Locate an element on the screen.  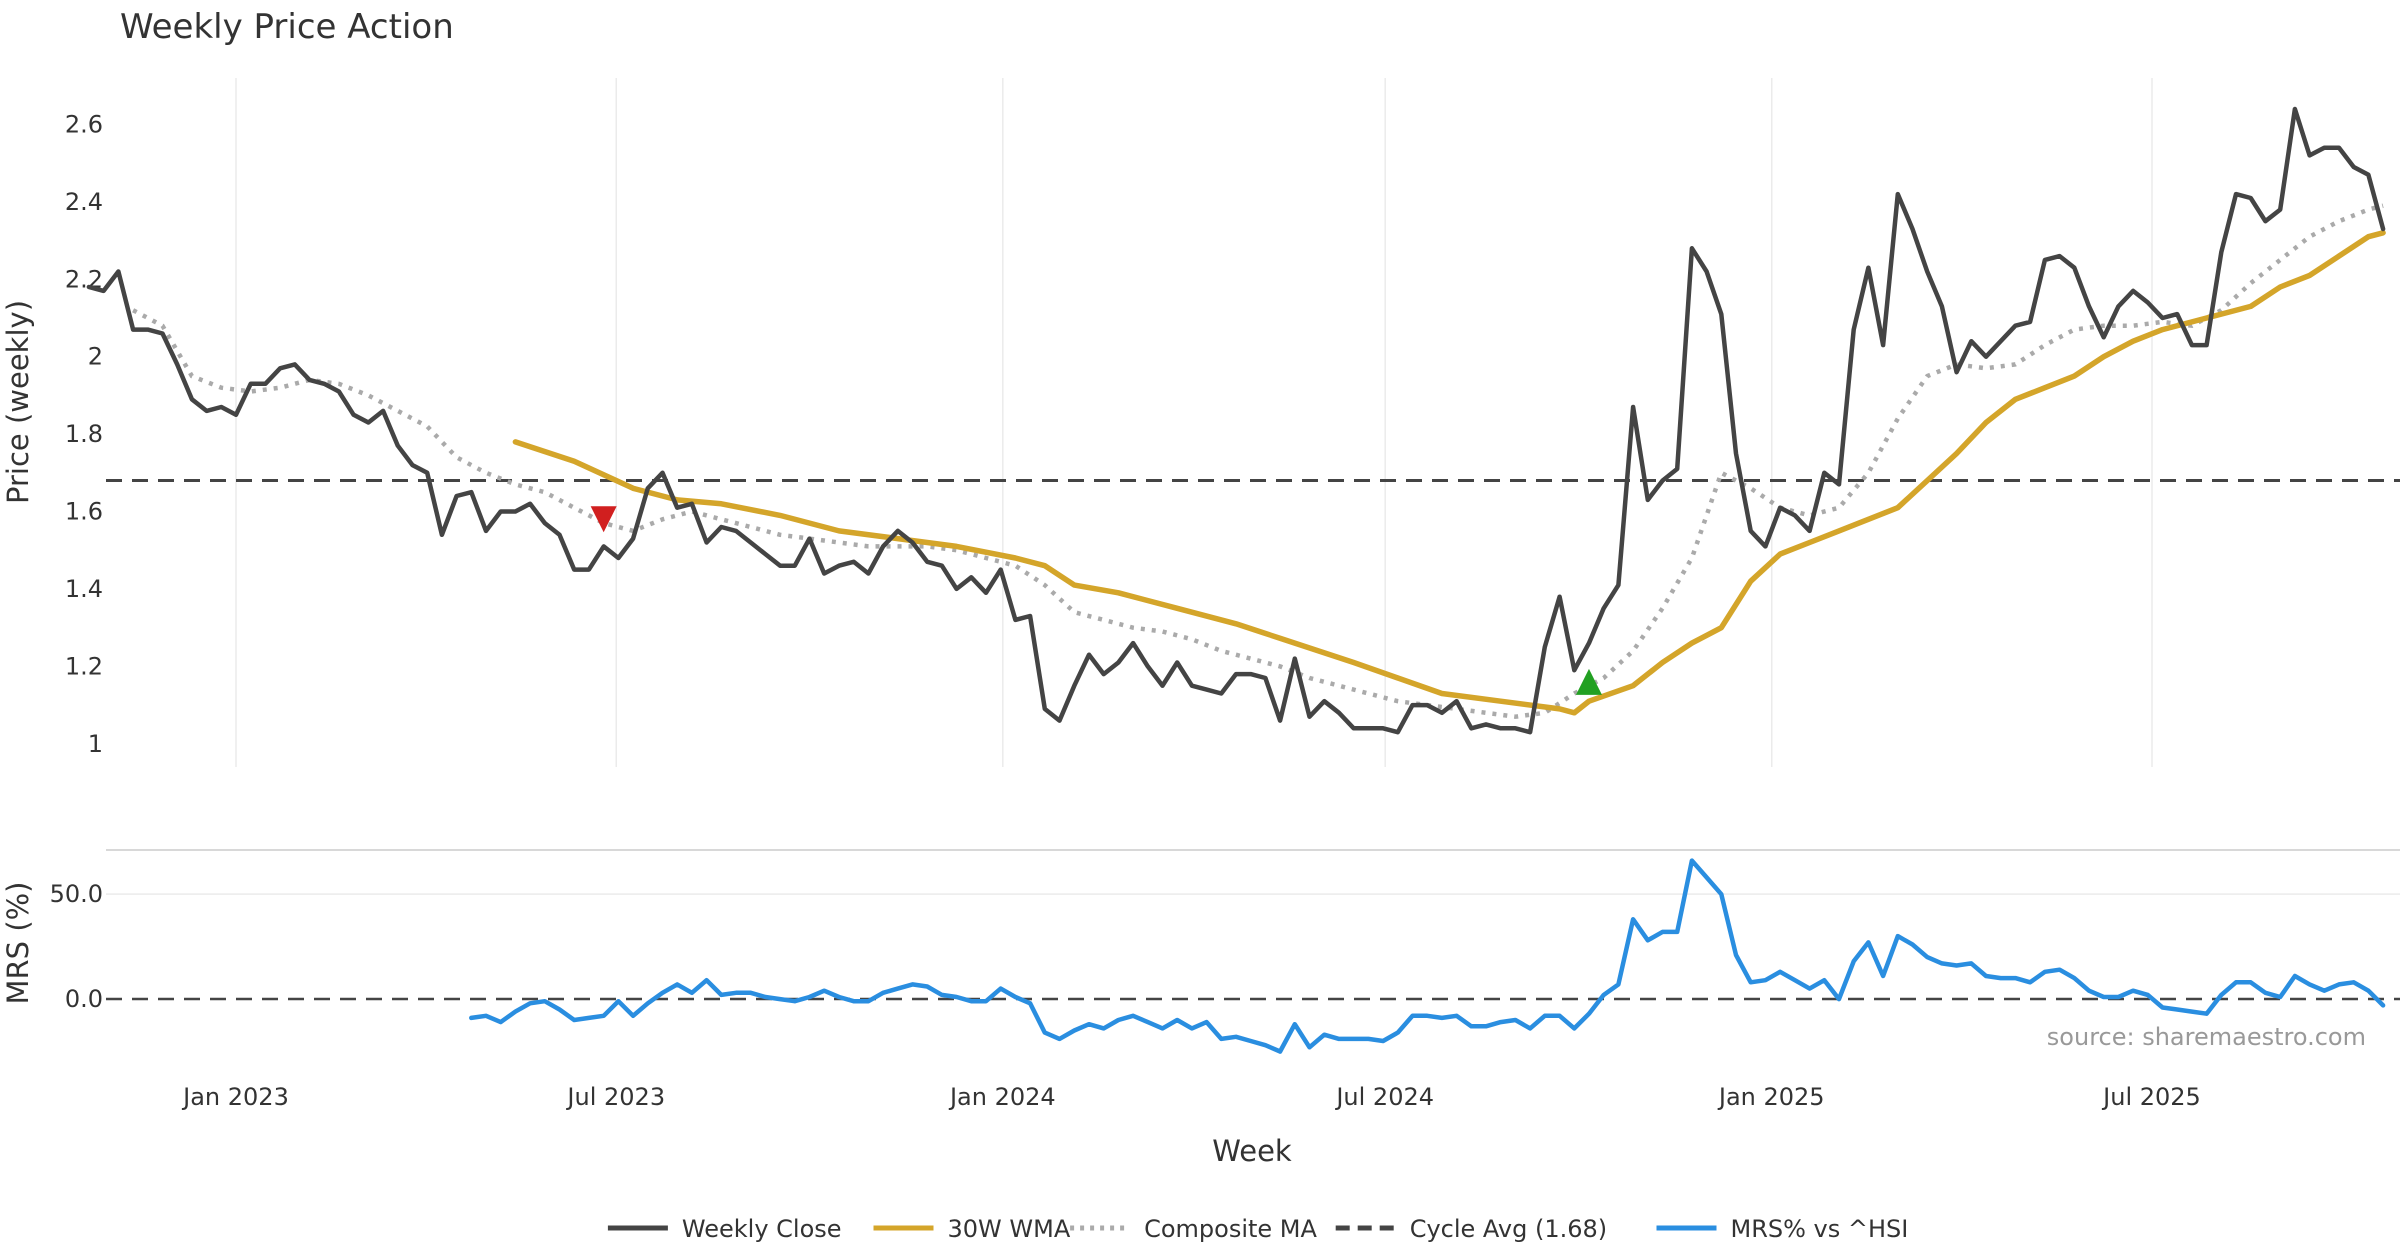
price-y-tick-label: 2.6 is located at coordinates (84, 124).